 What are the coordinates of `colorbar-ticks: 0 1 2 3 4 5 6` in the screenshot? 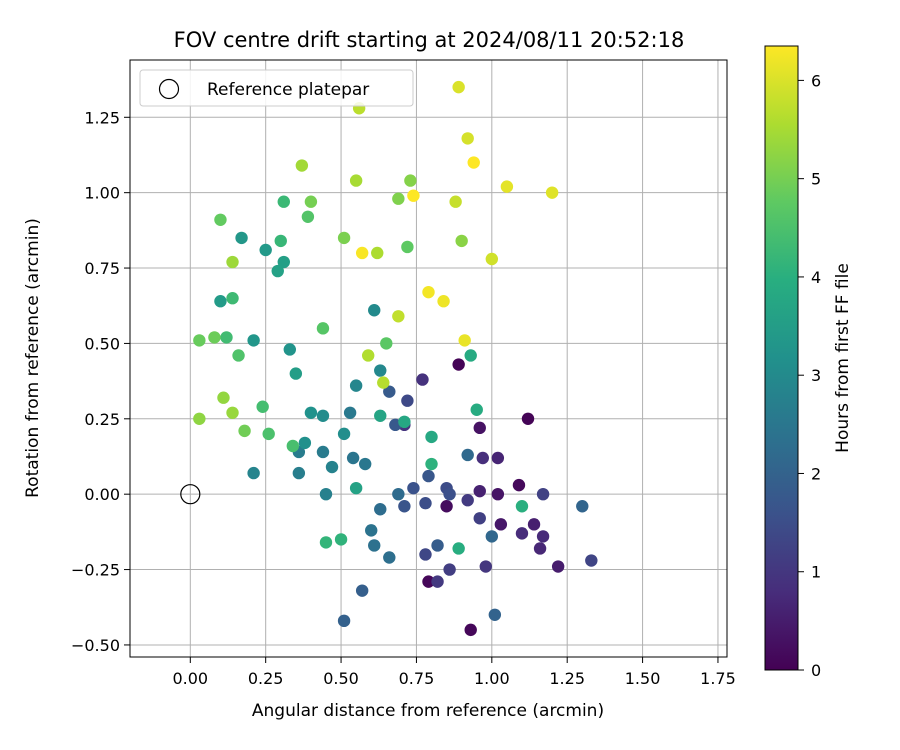 It's located at (809, 375).